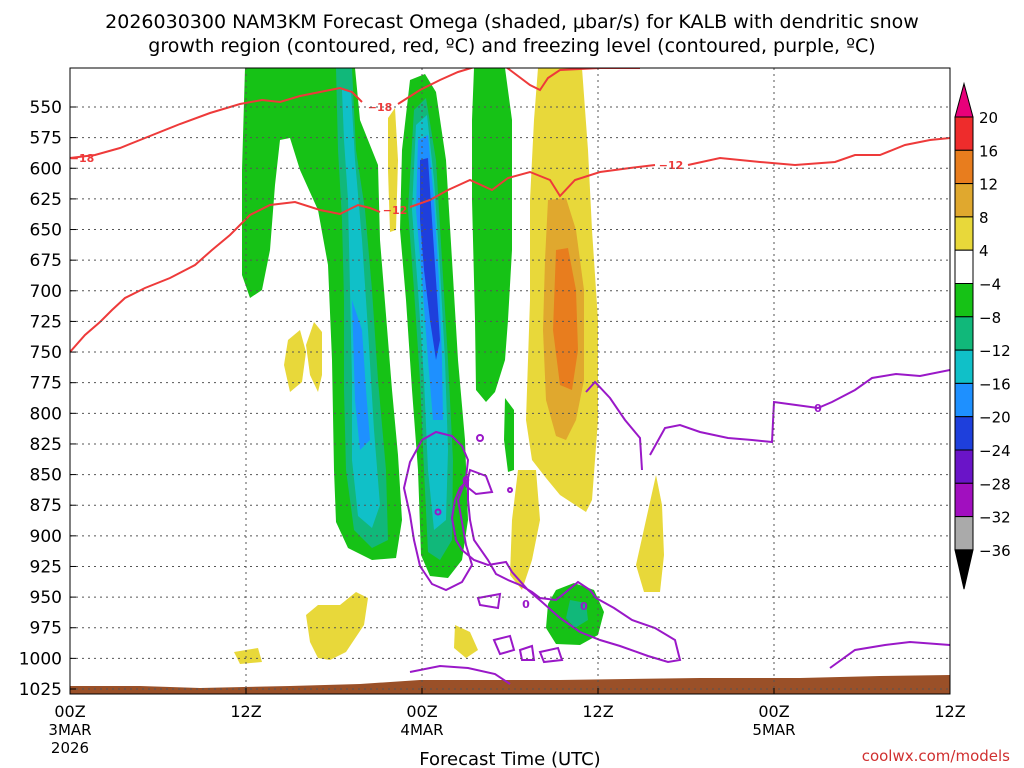 Image resolution: width=1024 pixels, height=768 pixels. Describe the element at coordinates (46, 200) in the screenshot. I see `y-tick-label: 625` at that location.